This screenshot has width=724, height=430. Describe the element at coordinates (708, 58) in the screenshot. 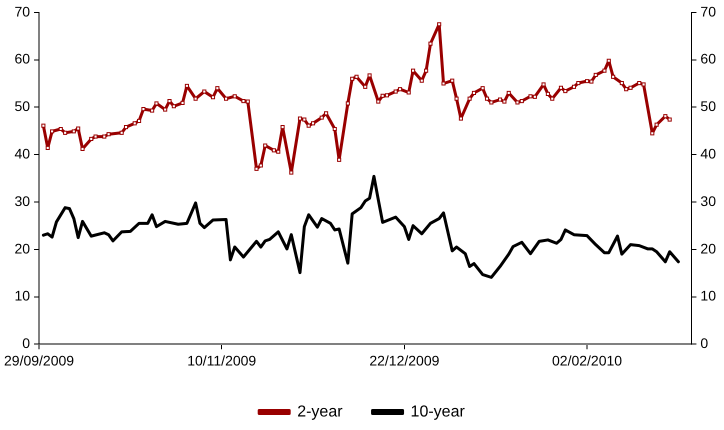

I see `y2-tick-label: 60` at that location.